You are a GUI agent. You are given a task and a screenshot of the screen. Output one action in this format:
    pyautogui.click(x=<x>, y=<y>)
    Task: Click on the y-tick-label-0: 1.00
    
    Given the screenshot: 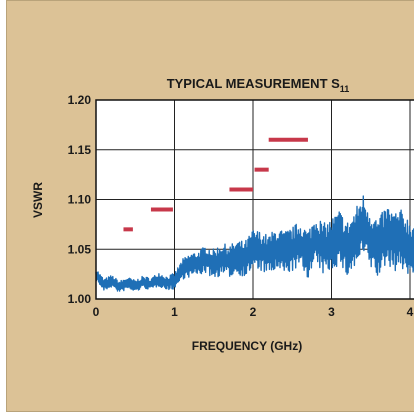 What is the action you would take?
    pyautogui.click(x=80, y=299)
    